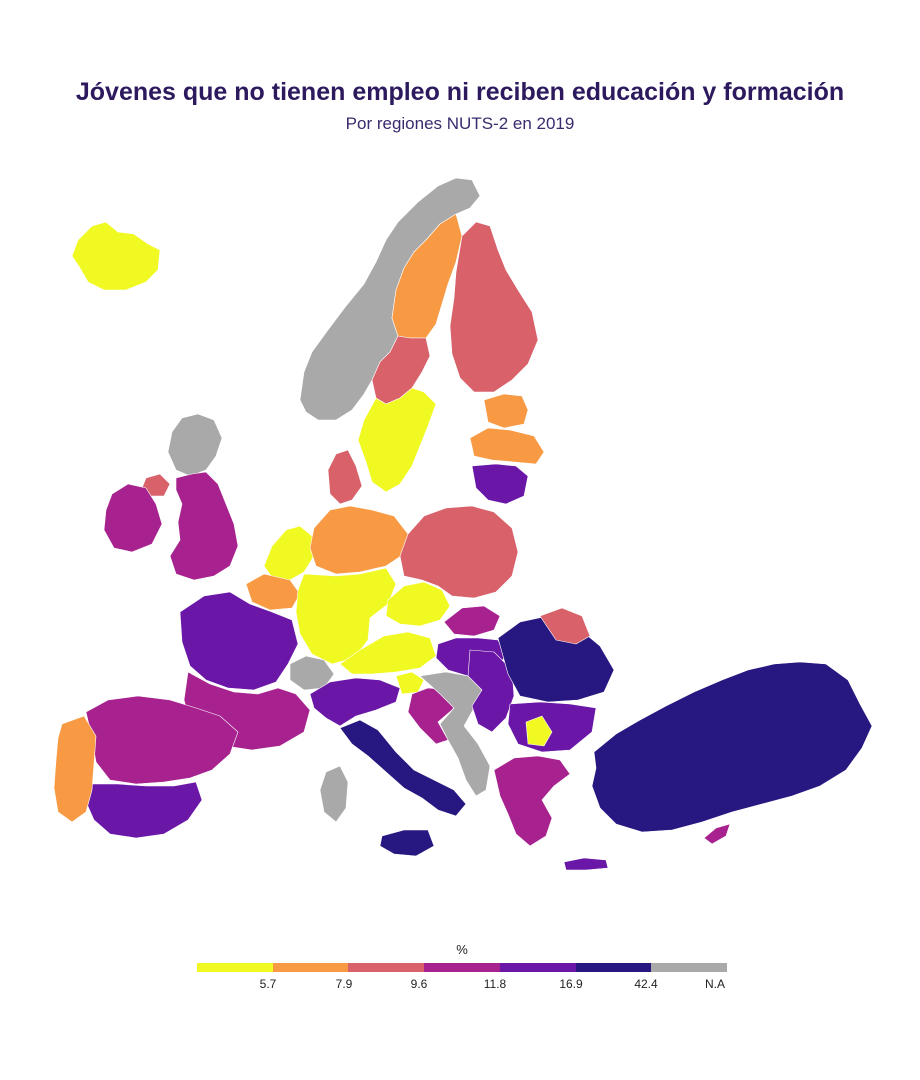 The height and width of the screenshot is (1080, 920). I want to click on legend-label-2: 7.9, so click(344, 984).